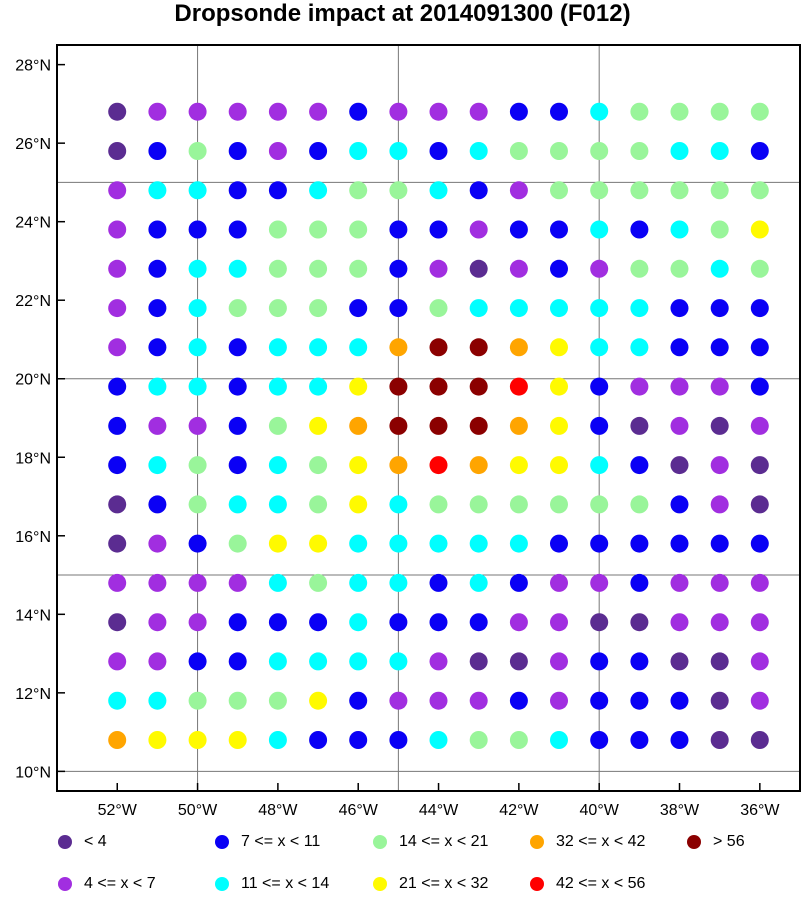  Describe the element at coordinates (587, 842) in the screenshot. I see `legend-item: 32 <= x < 42` at that location.